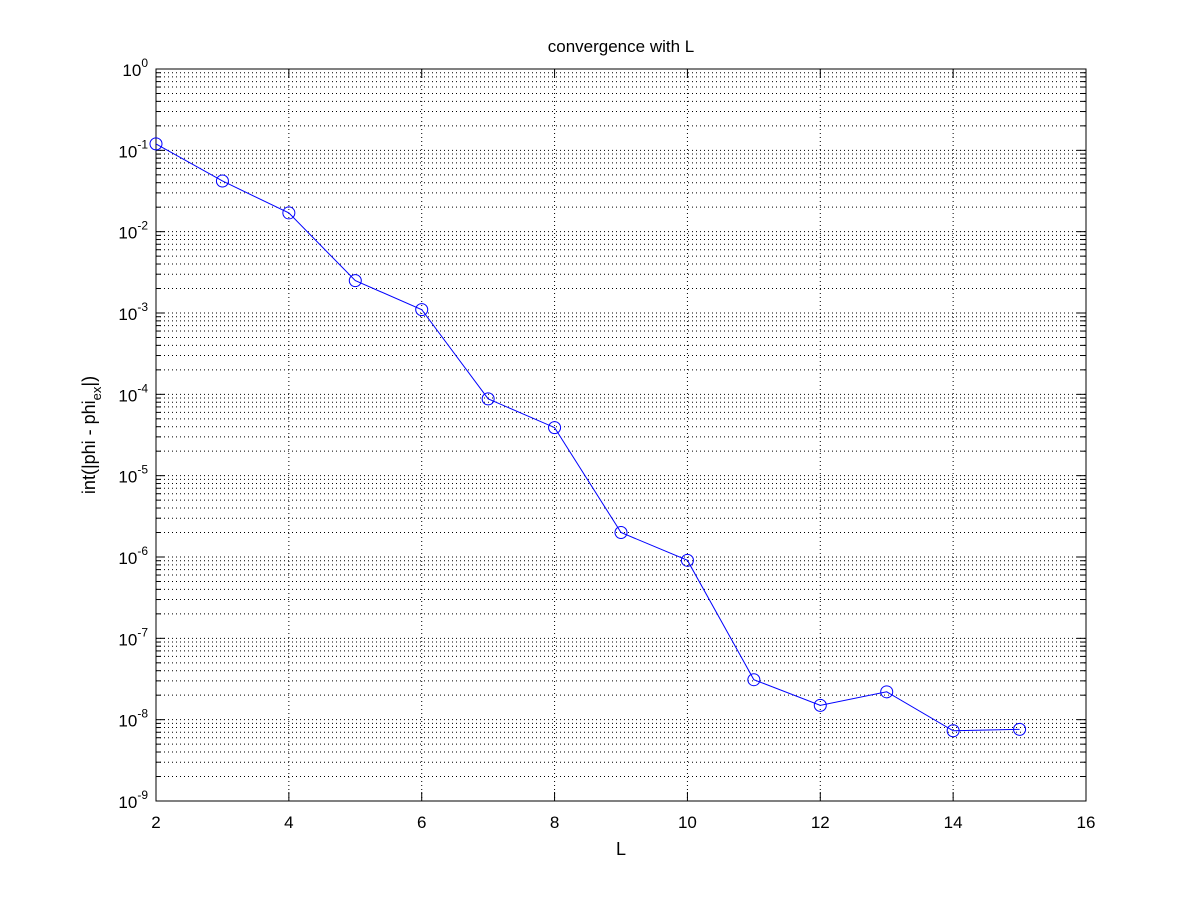  I want to click on y-tick-label-exponent: -3, so click(142, 307).